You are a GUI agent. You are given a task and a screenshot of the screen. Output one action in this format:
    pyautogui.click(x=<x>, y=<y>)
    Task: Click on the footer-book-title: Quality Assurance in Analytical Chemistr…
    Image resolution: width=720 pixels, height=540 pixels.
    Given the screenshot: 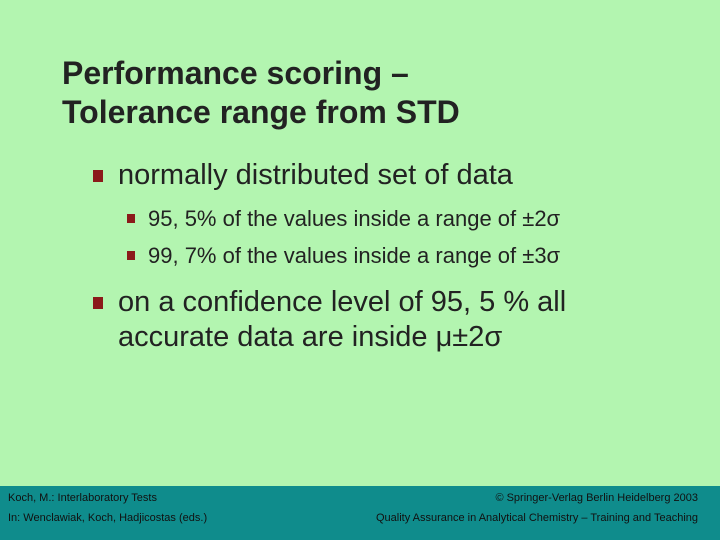 What is the action you would take?
    pyautogui.click(x=536, y=518)
    